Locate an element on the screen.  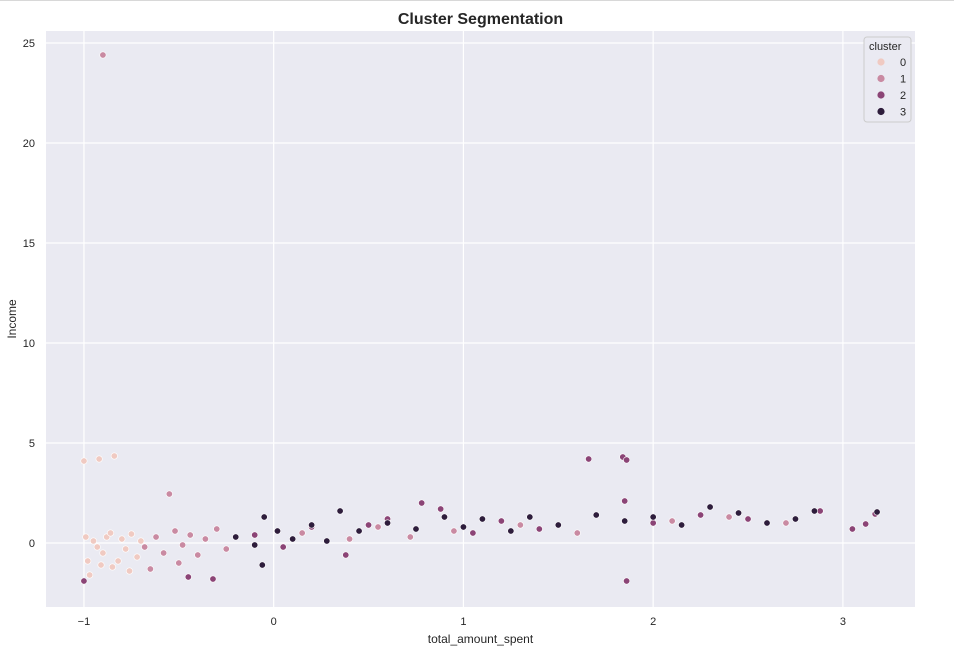
legend-label-0: 0 is located at coordinates (903, 63).